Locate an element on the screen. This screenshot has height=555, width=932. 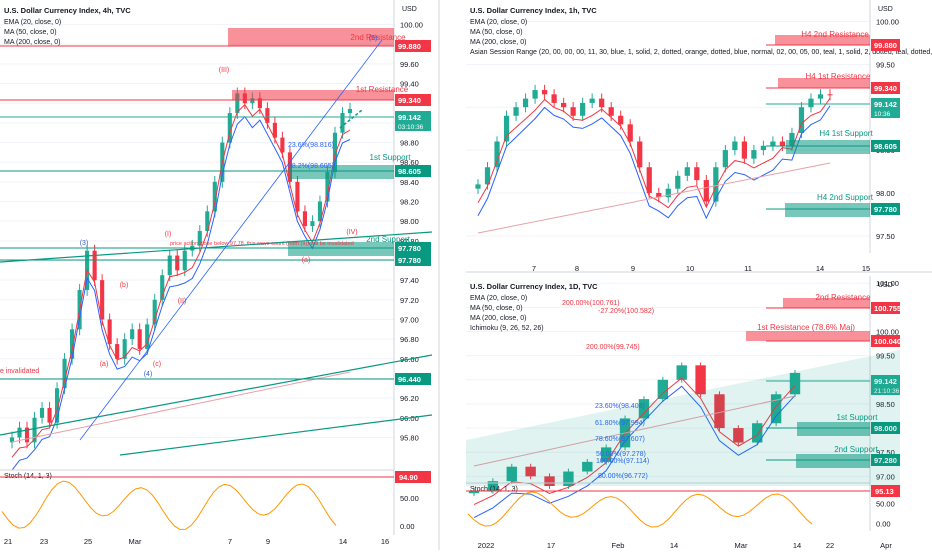
y-tick-label: 99.60 is located at coordinates (409, 64).